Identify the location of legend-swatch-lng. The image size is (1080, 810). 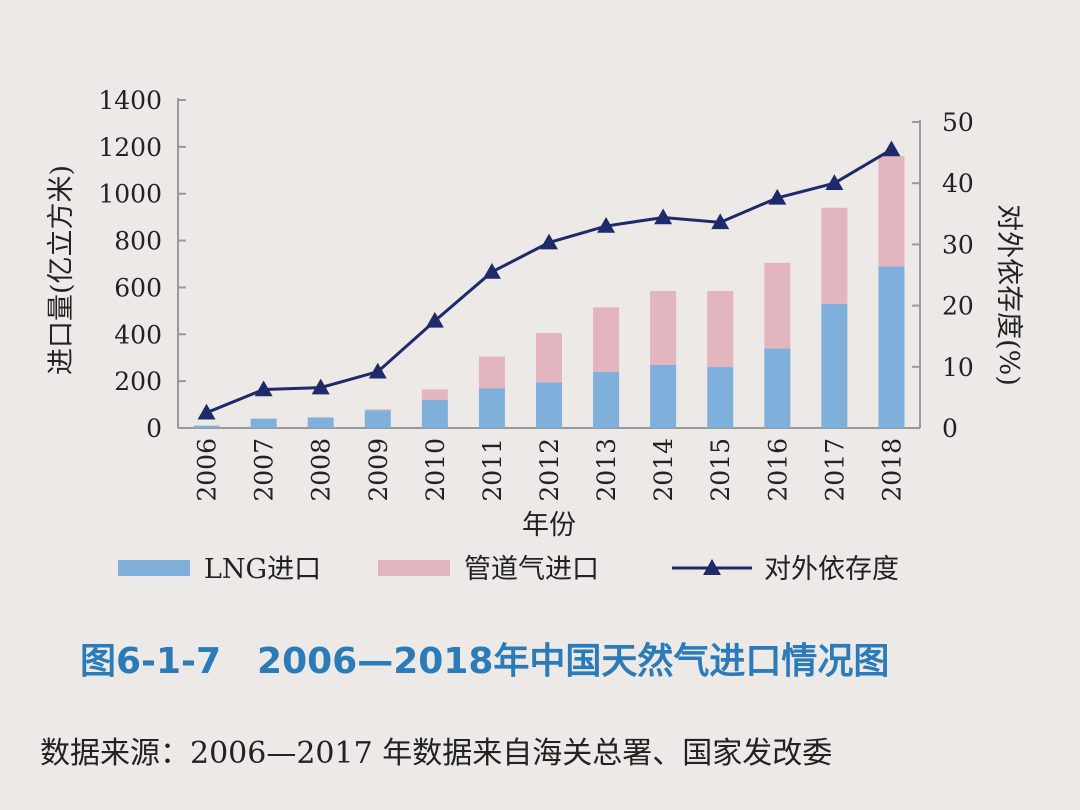
(154, 568).